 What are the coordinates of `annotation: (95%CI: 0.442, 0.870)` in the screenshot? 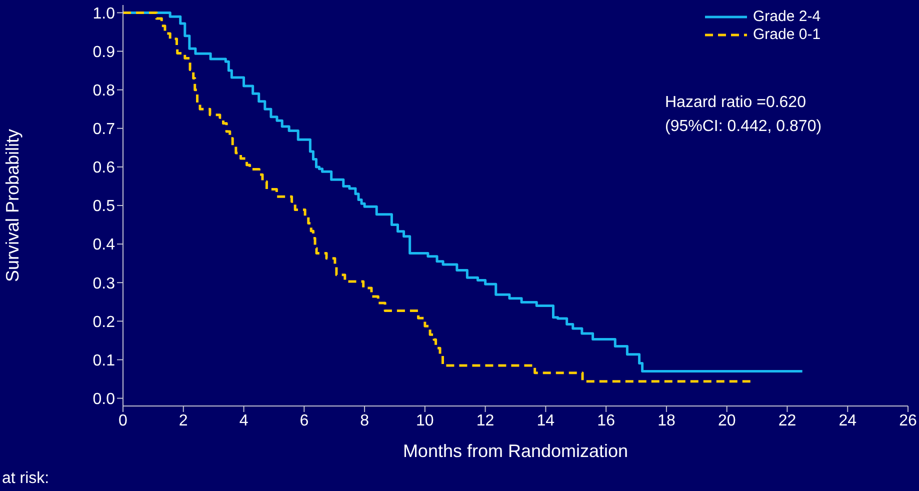 It's located at (743, 127).